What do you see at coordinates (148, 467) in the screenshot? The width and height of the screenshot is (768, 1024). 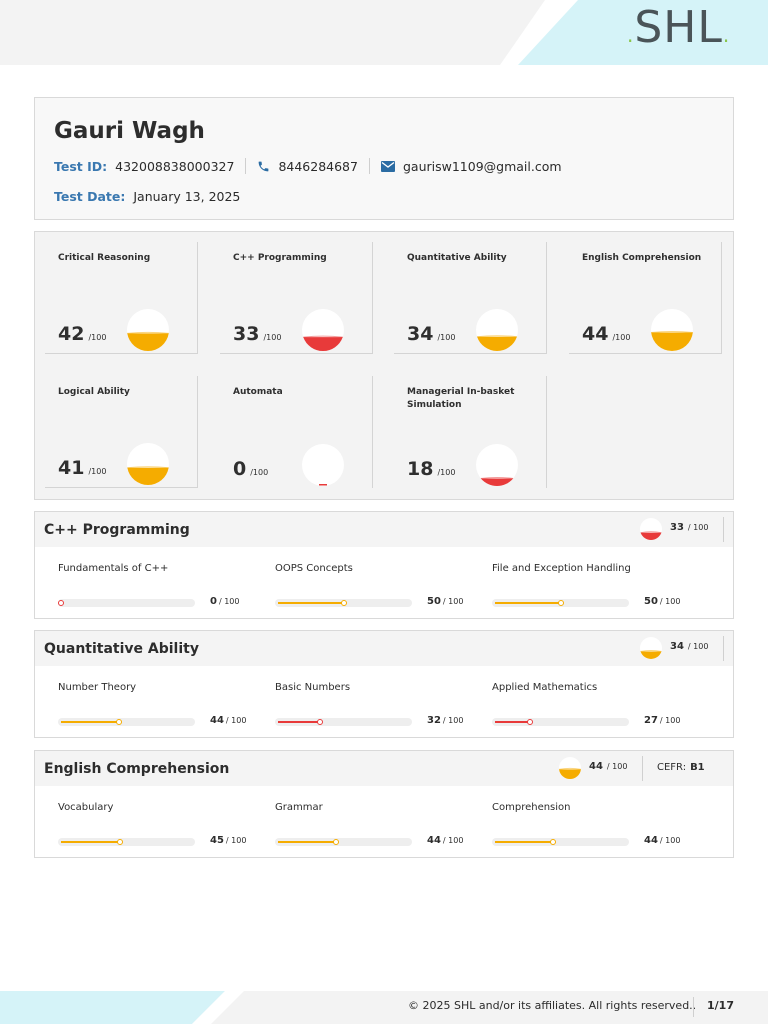 I see `score-gauge-wave` at bounding box center [148, 467].